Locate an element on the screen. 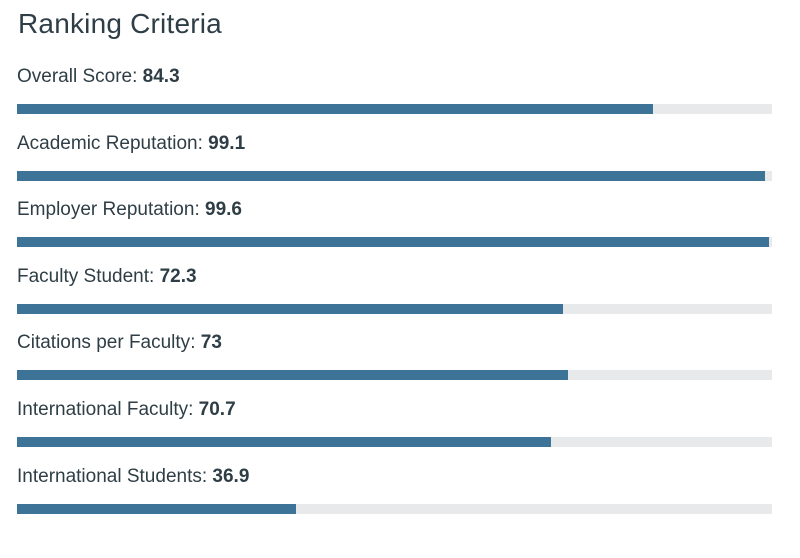 This screenshot has width=800, height=558. criterion-name: Citations per Faculty is located at coordinates (104, 343).